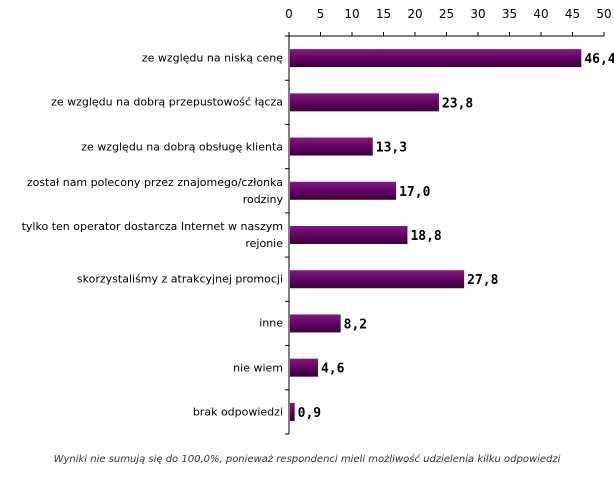  Describe the element at coordinates (179, 279) in the screenshot. I see `category-label: skorzystaliśmy z atrakcyjnej promocji` at that location.